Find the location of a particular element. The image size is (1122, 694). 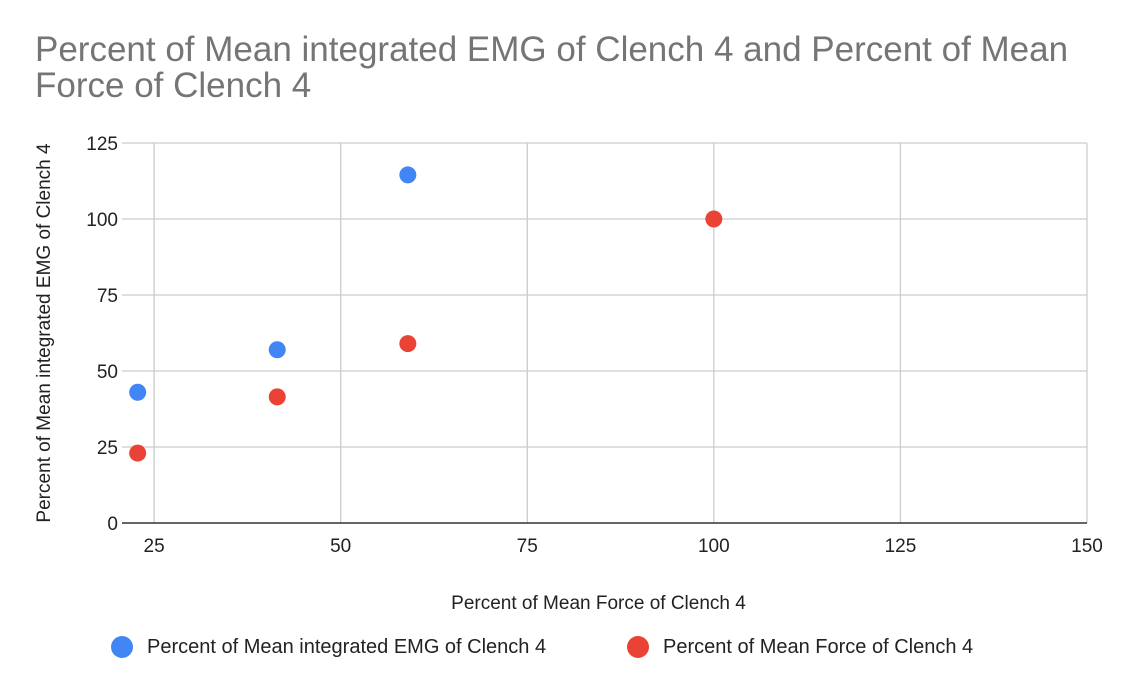

x-axis-title: Percent of Mean Force of Clench 4 is located at coordinates (598, 603).